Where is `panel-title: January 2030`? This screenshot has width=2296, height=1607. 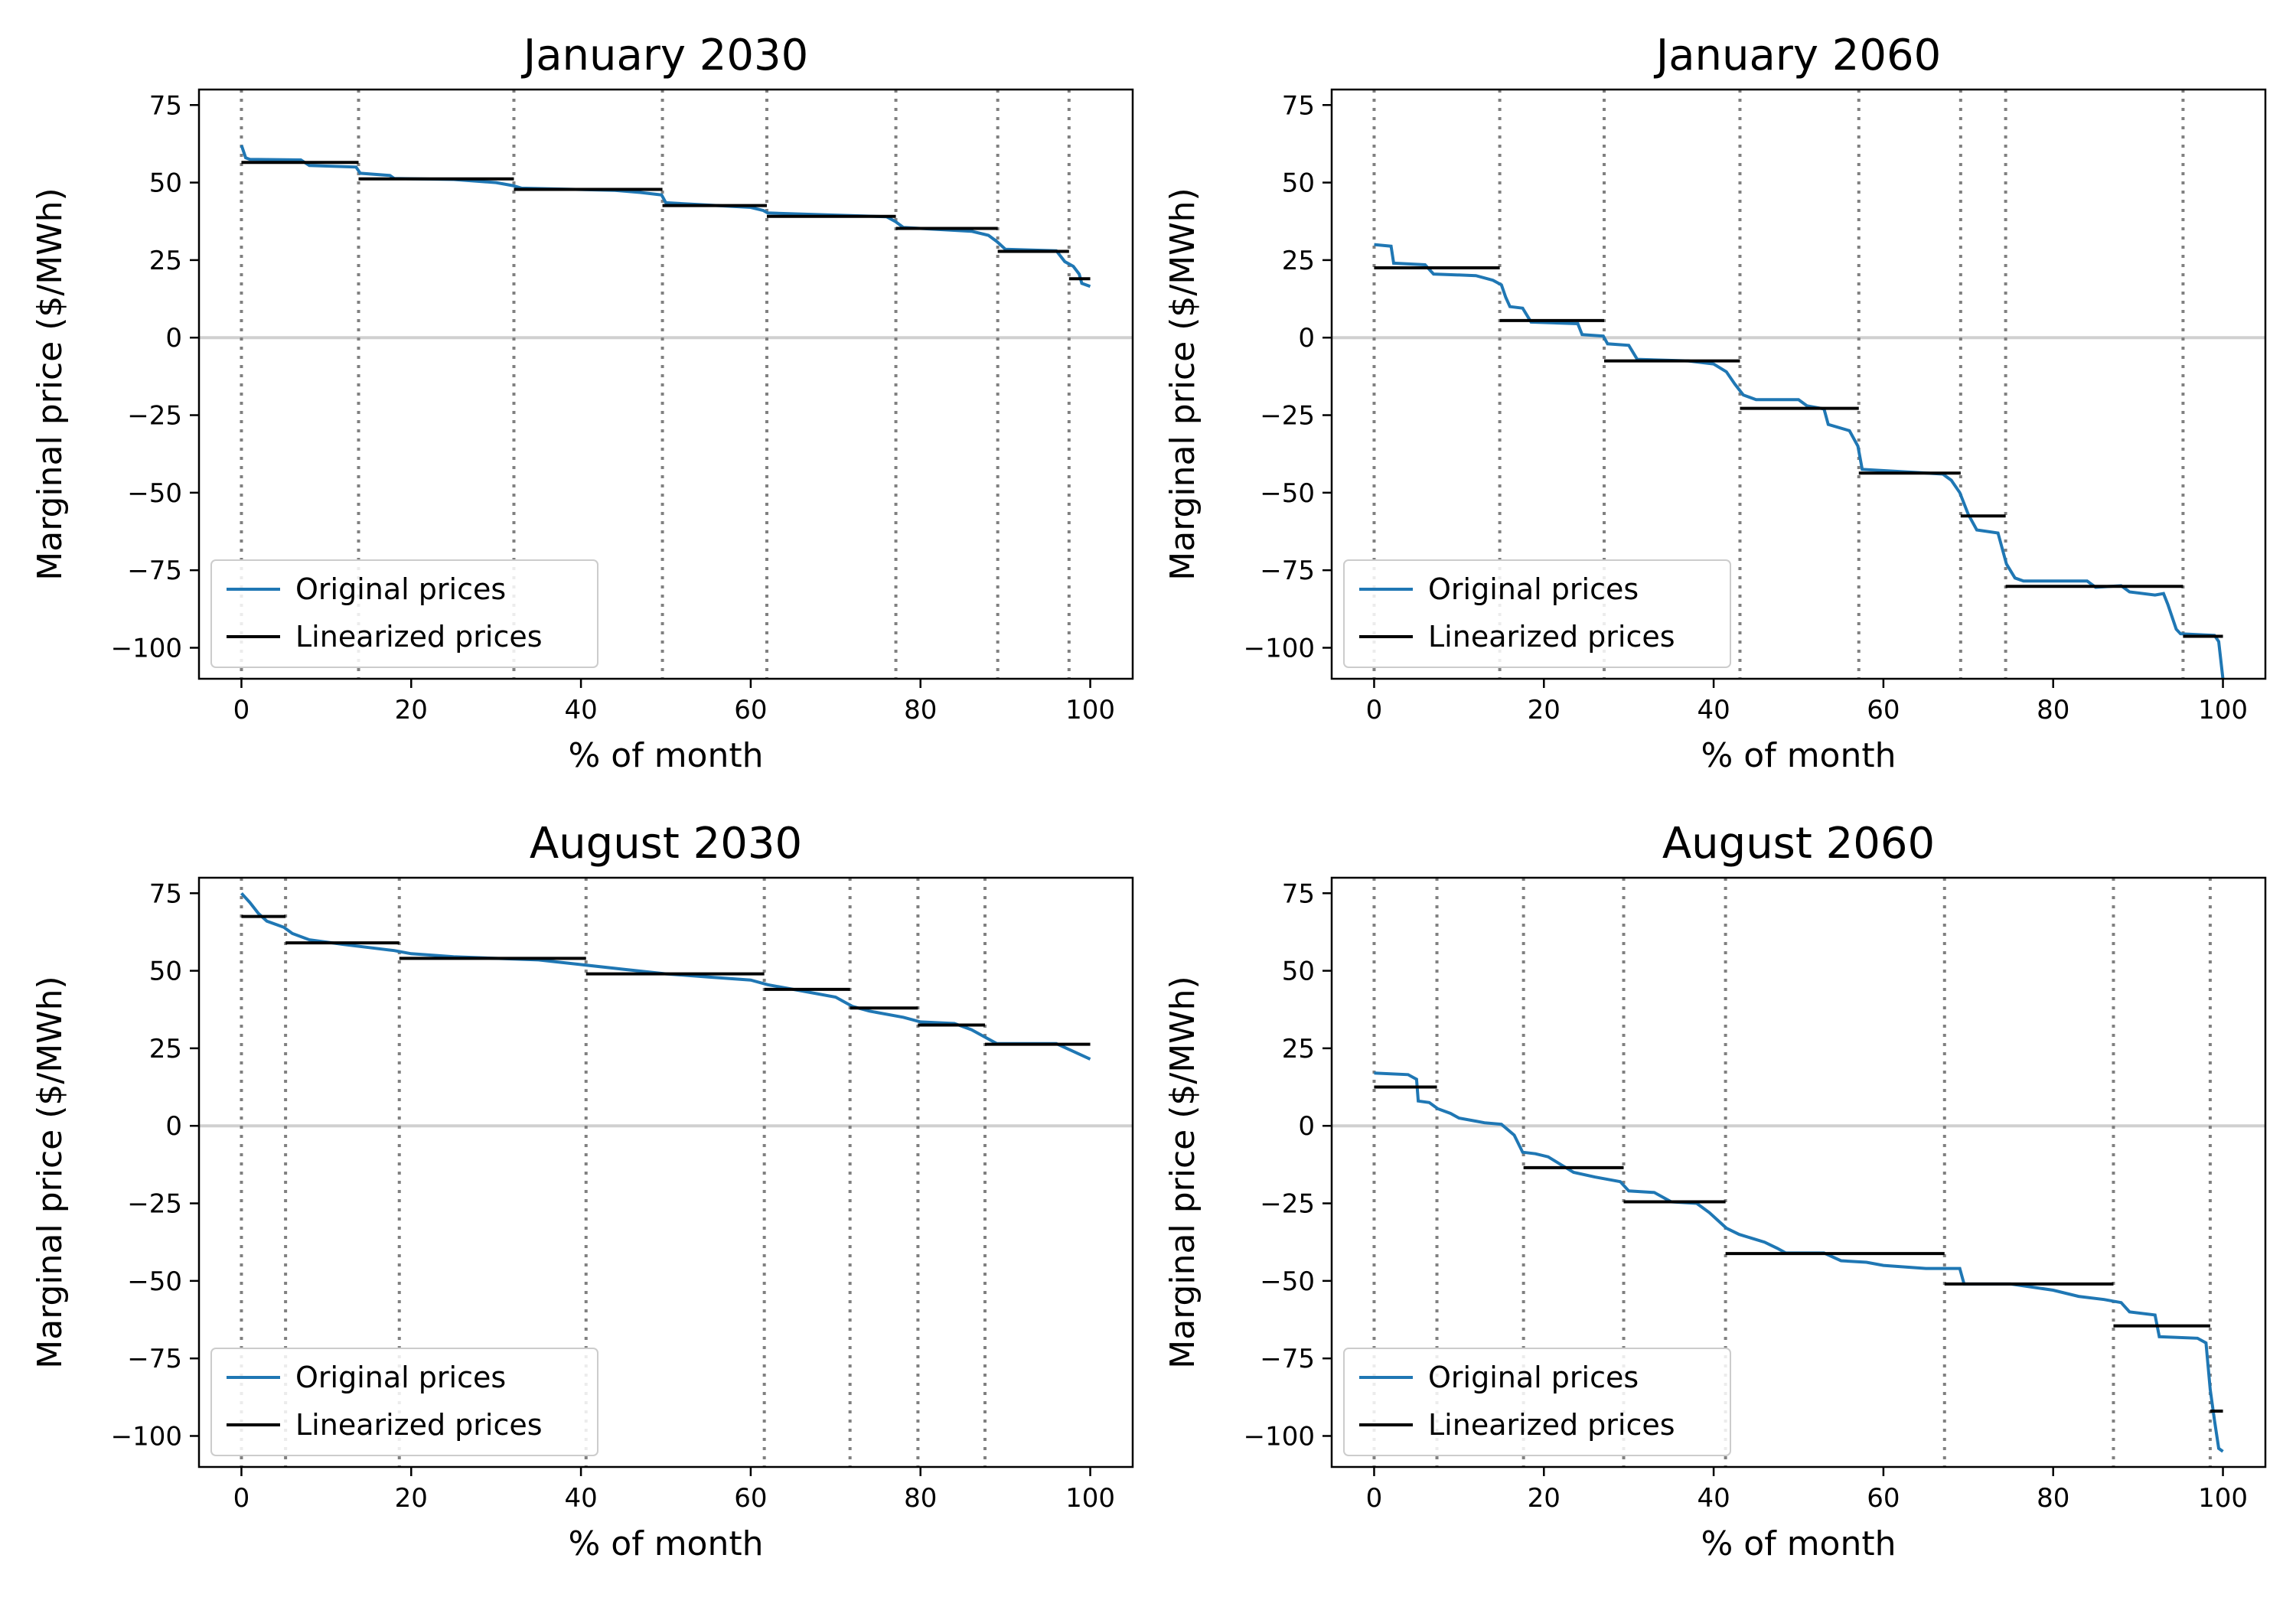
panel-title: January 2030 is located at coordinates (665, 55).